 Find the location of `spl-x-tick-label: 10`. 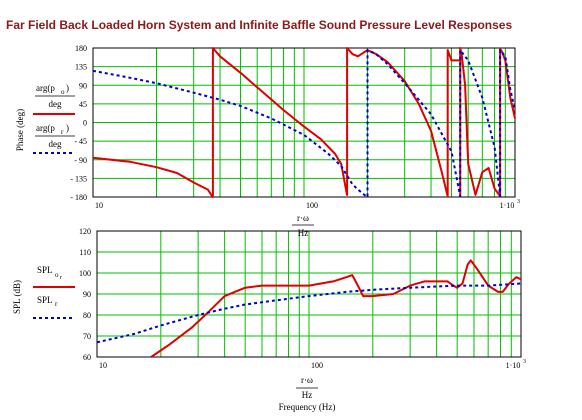

spl-x-tick-label: 10 is located at coordinates (103, 365).